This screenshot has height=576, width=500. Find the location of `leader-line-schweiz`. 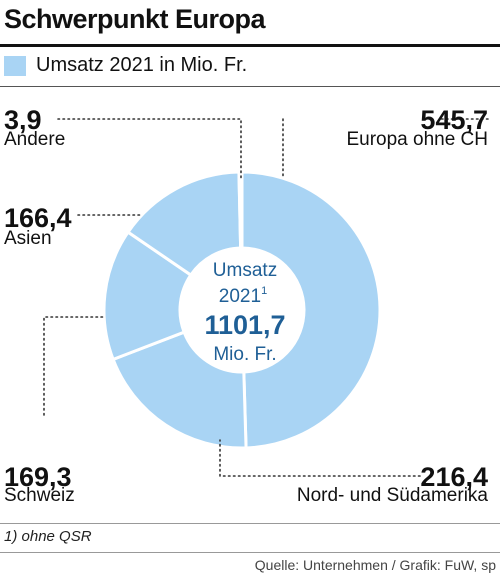

leader-line-schweiz is located at coordinates (74, 366).